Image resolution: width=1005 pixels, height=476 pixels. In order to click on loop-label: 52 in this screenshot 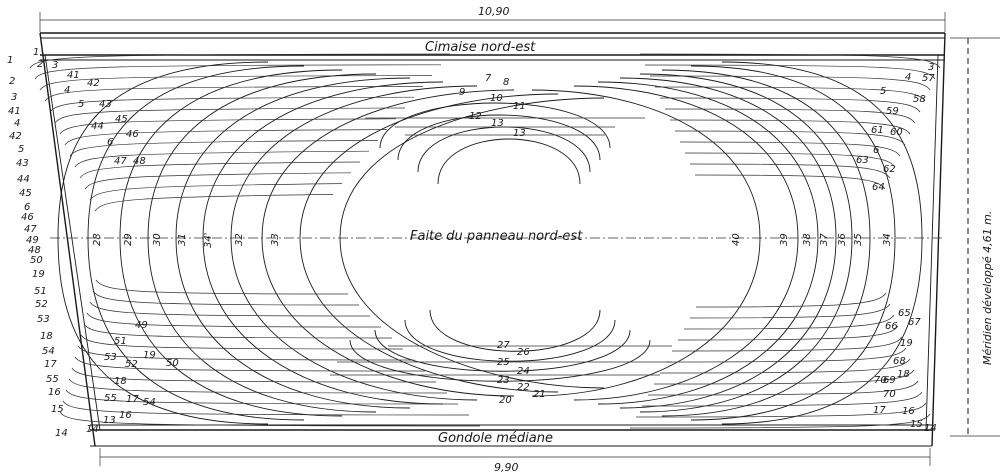, I will do `click(131, 364)`.